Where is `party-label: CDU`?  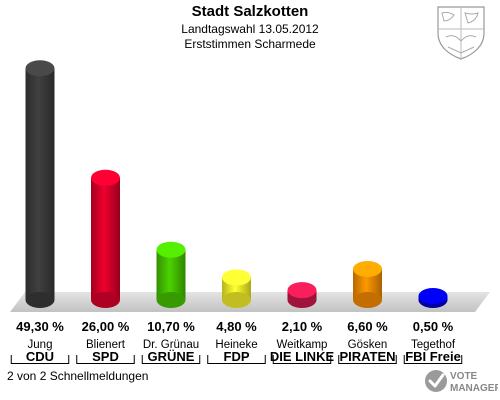
party-label: CDU is located at coordinates (40, 356).